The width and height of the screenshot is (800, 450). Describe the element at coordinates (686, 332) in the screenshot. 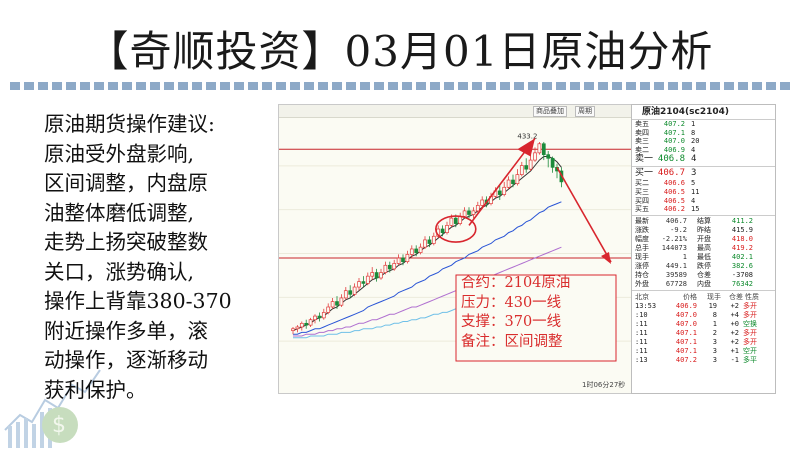

I see `tick-p: 407.1` at that location.